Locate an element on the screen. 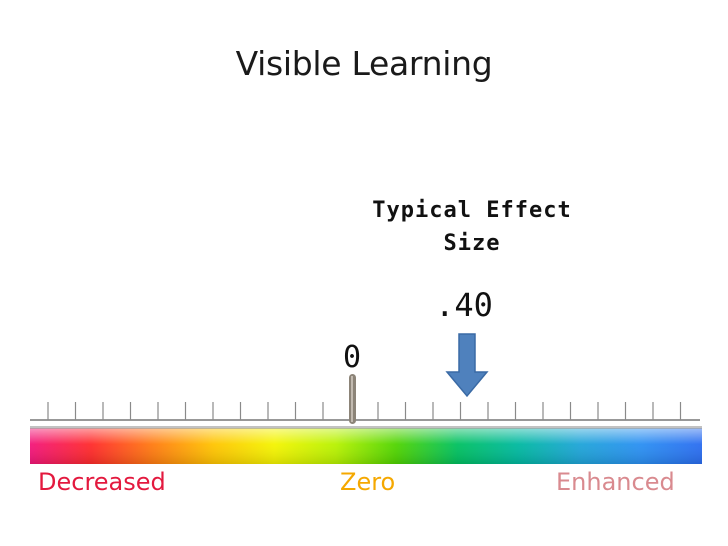  spectrum-shine is located at coordinates (366, 446).